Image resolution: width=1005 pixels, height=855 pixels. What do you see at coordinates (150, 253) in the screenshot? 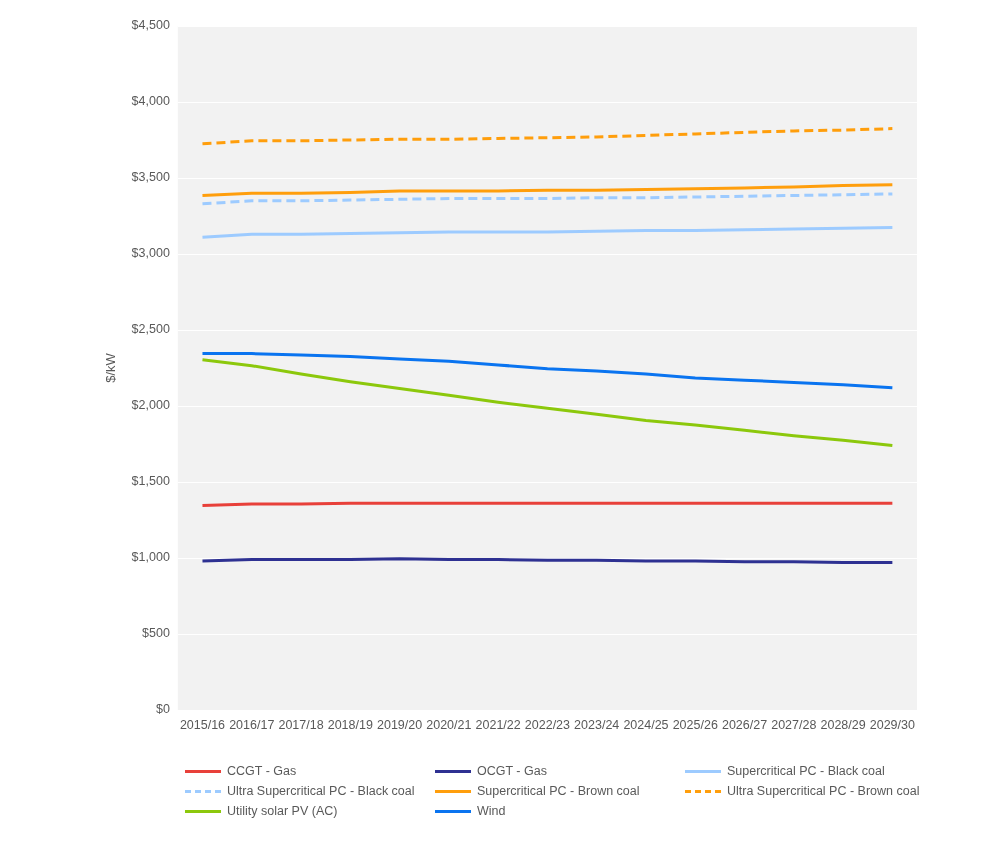
I see `y-tick-label: $3,000` at bounding box center [150, 253].